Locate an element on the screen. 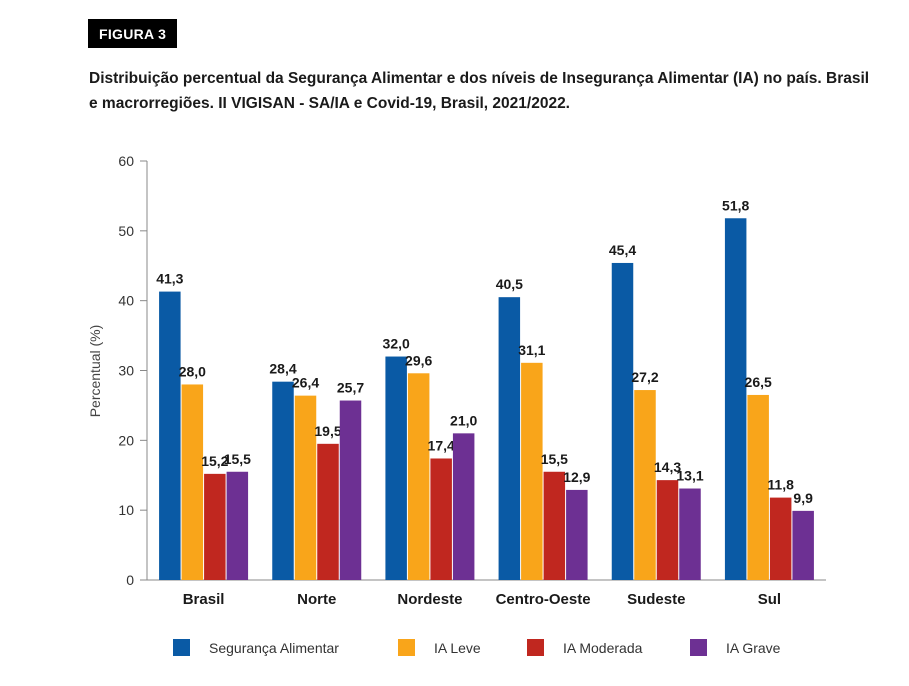  value-label: 14,3 is located at coordinates (667, 467).